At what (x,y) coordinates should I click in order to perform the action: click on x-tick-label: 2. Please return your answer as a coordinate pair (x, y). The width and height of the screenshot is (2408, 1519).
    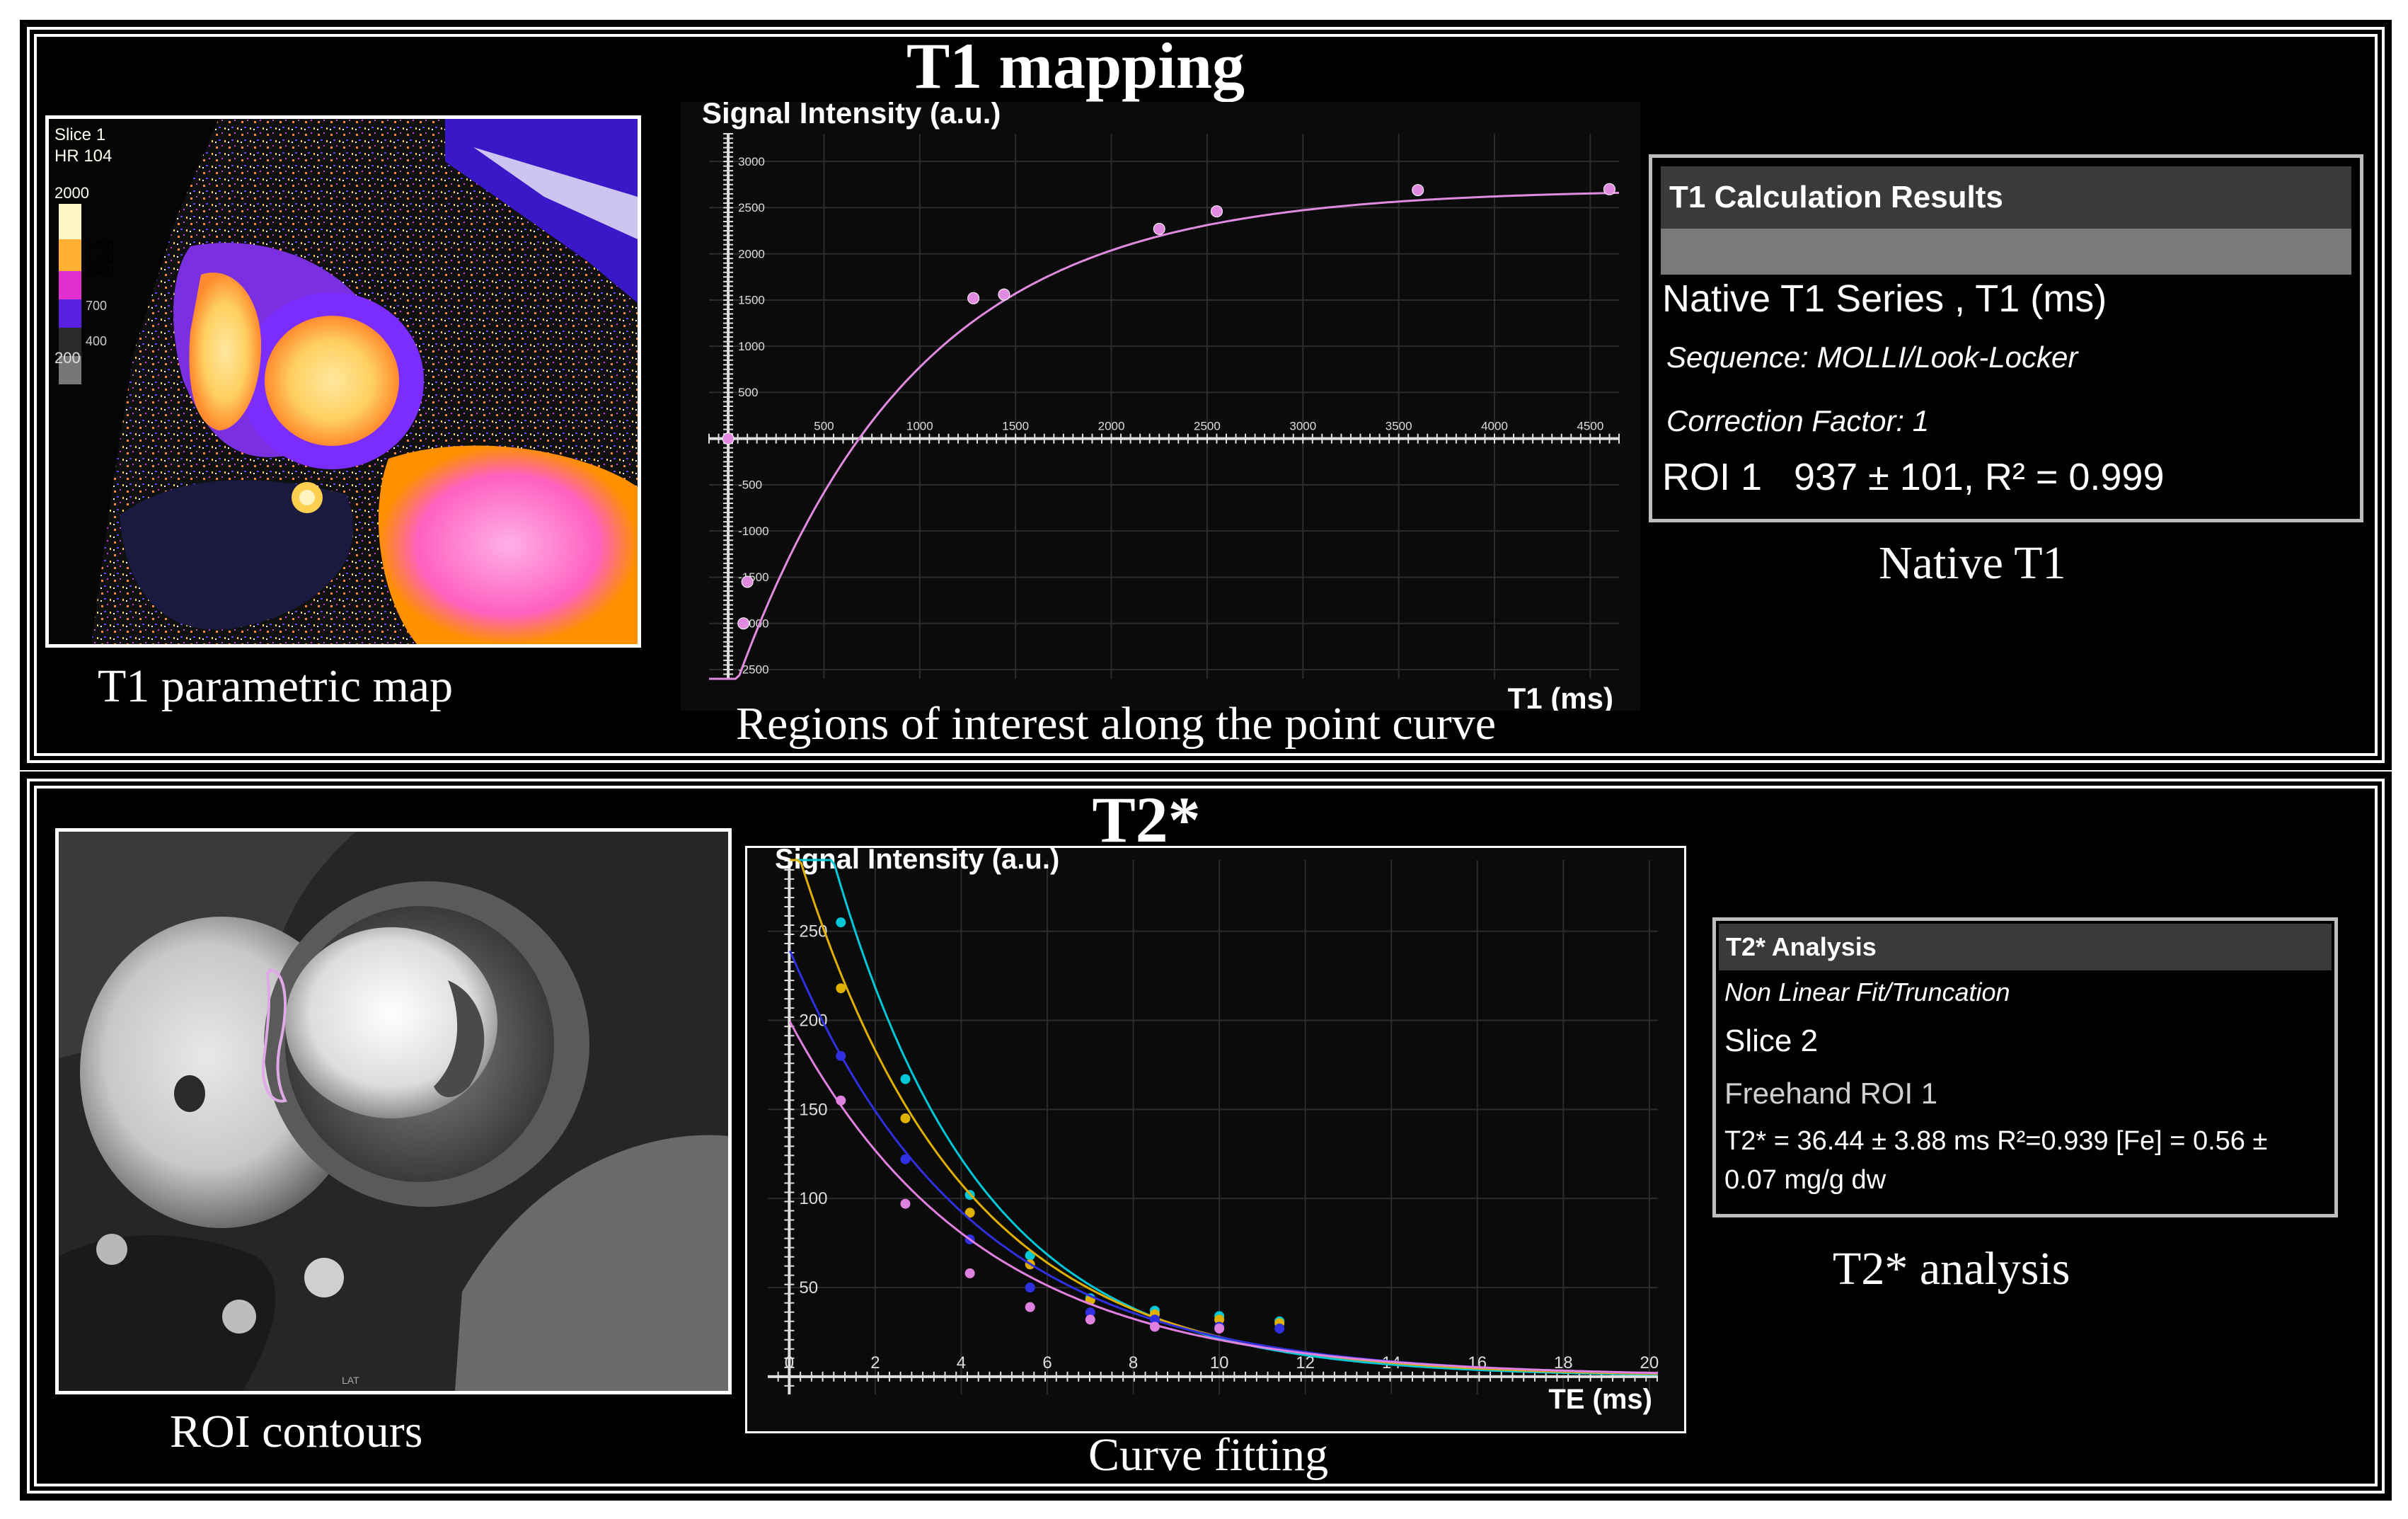
    Looking at the image, I should click on (875, 1363).